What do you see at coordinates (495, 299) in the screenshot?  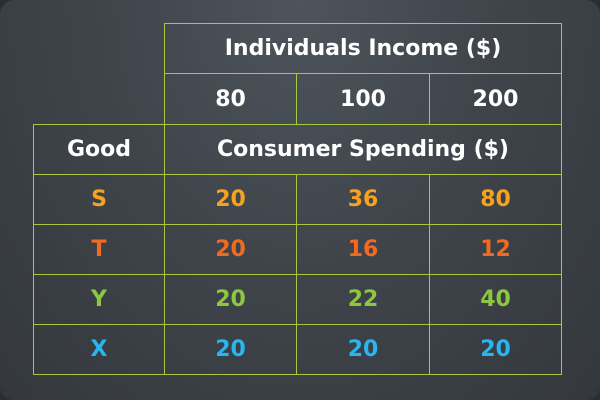 I see `table-cell: 40` at bounding box center [495, 299].